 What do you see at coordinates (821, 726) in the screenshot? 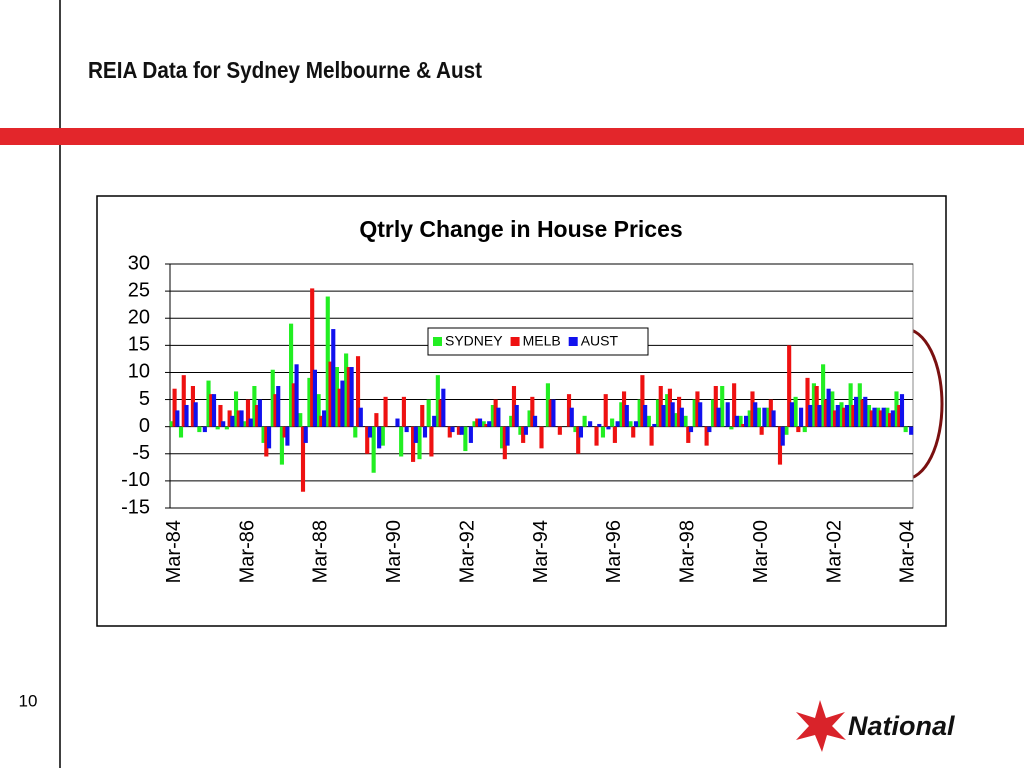
I see `logo-star` at bounding box center [821, 726].